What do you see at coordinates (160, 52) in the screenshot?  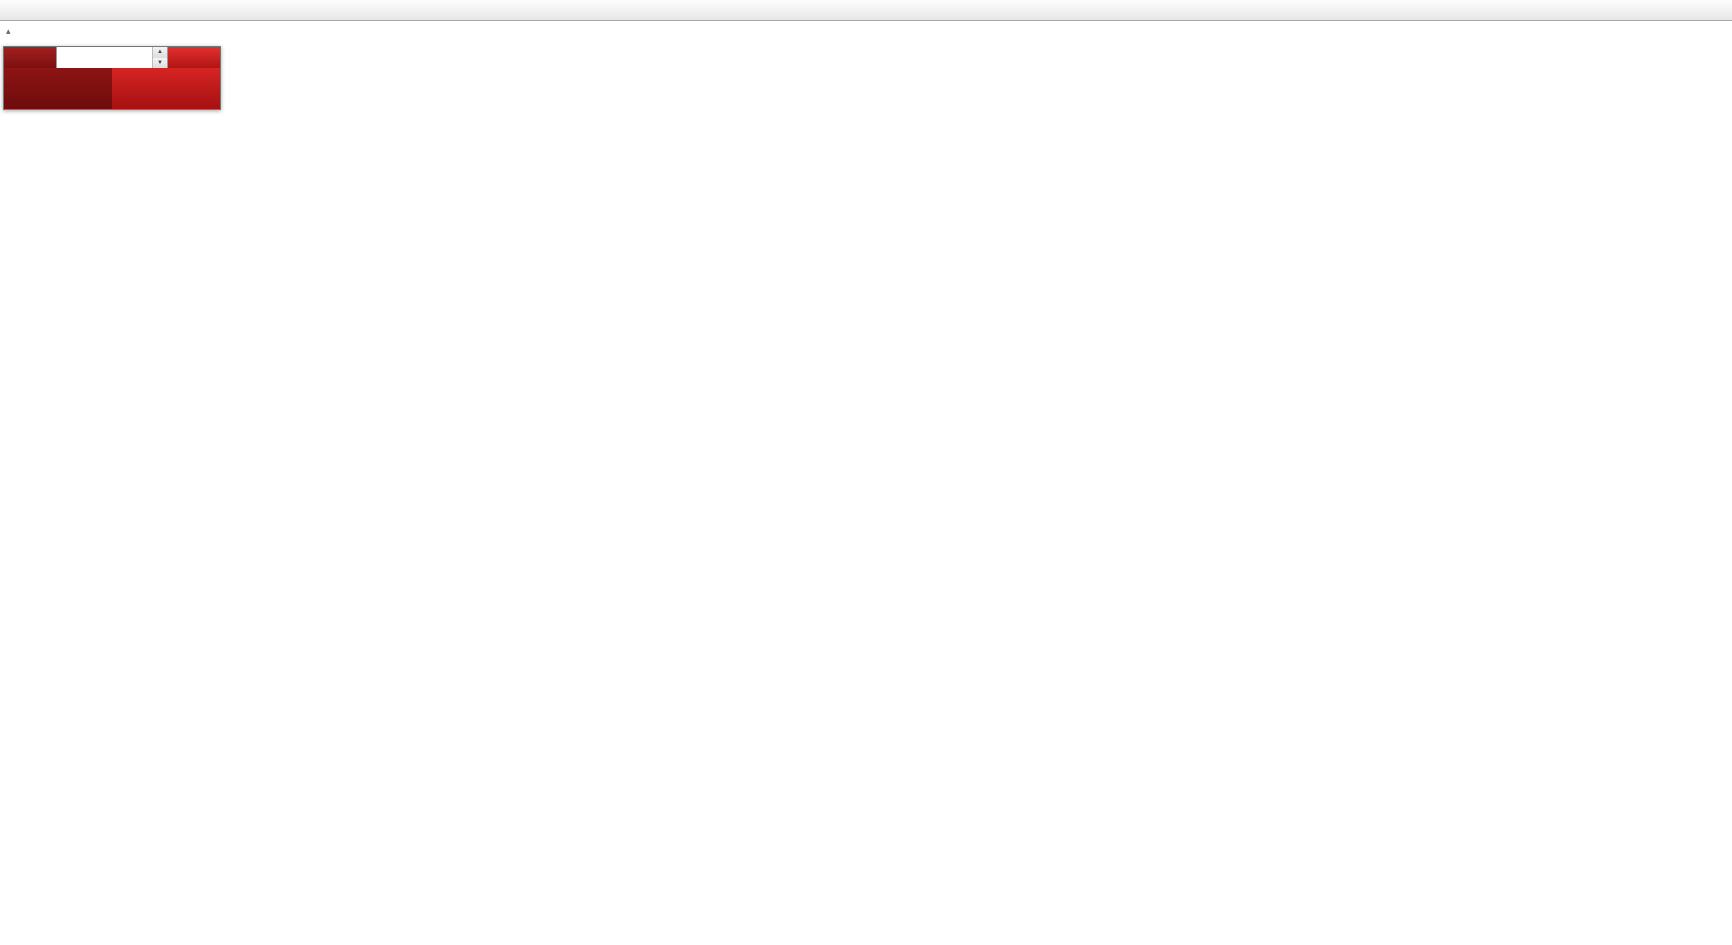 I see `volume-up-button: ▲` at bounding box center [160, 52].